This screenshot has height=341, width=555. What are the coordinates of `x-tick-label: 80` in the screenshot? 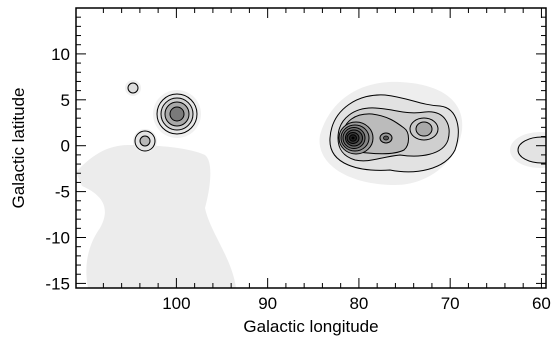 It's located at (358, 303).